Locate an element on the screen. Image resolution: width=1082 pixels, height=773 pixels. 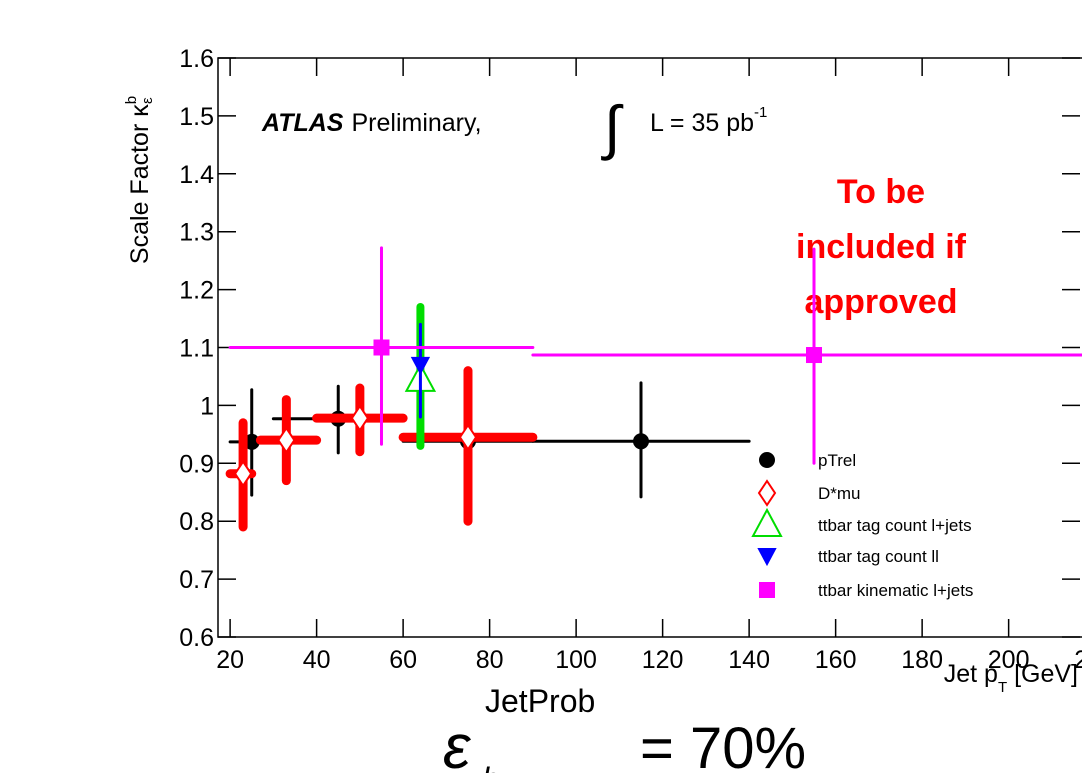
x-label-sub: T is located at coordinates (1002, 687).